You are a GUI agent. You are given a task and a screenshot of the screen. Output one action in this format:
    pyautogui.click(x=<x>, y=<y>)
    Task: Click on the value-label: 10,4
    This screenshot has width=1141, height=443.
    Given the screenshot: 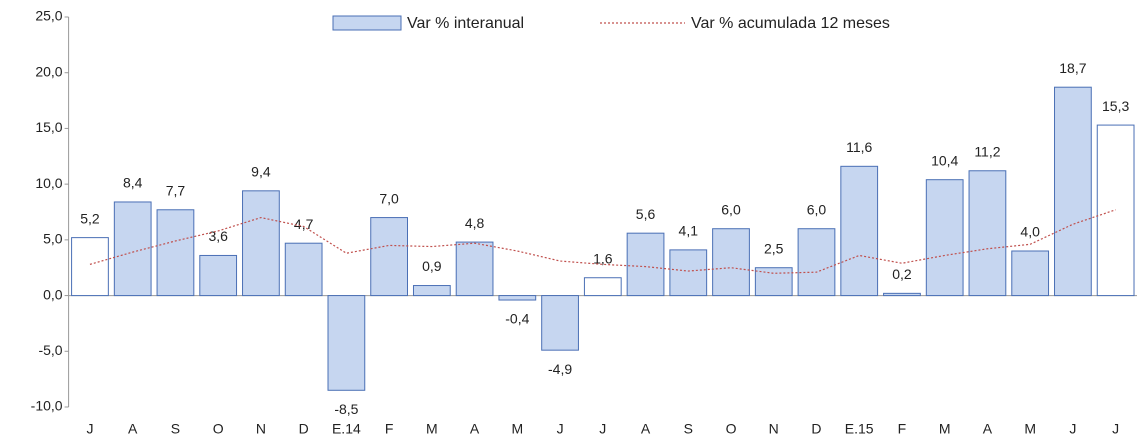 What is the action you would take?
    pyautogui.click(x=944, y=160)
    